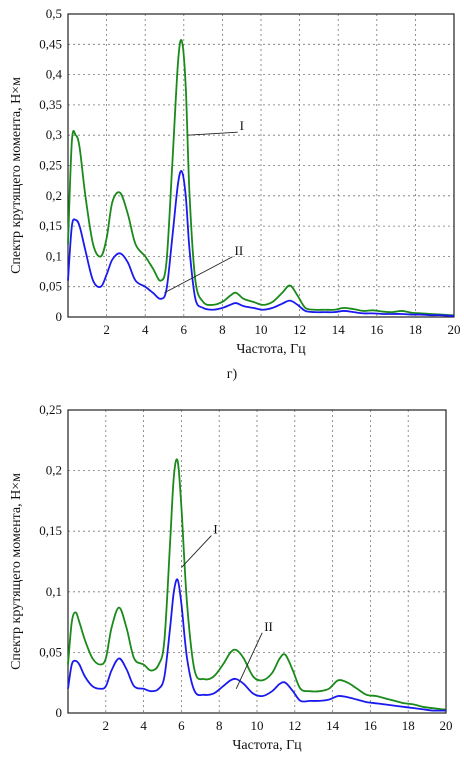 The height and width of the screenshot is (761, 464). Describe the element at coordinates (54, 74) in the screenshot. I see `y-tick-label: 0,4` at that location.